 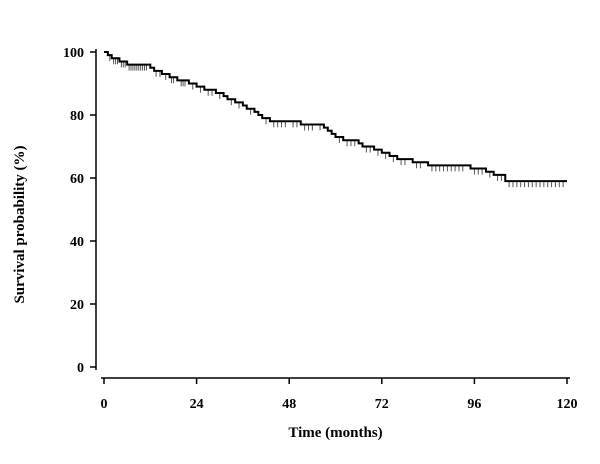 I want to click on y-axis-label: Survival probability (%), so click(x=20, y=224).